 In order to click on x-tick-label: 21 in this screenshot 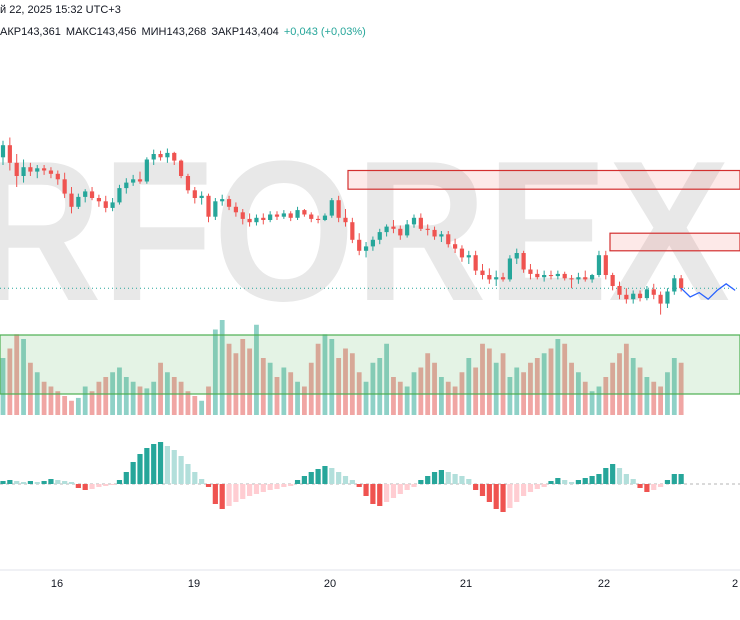, I will do `click(466, 584)`.